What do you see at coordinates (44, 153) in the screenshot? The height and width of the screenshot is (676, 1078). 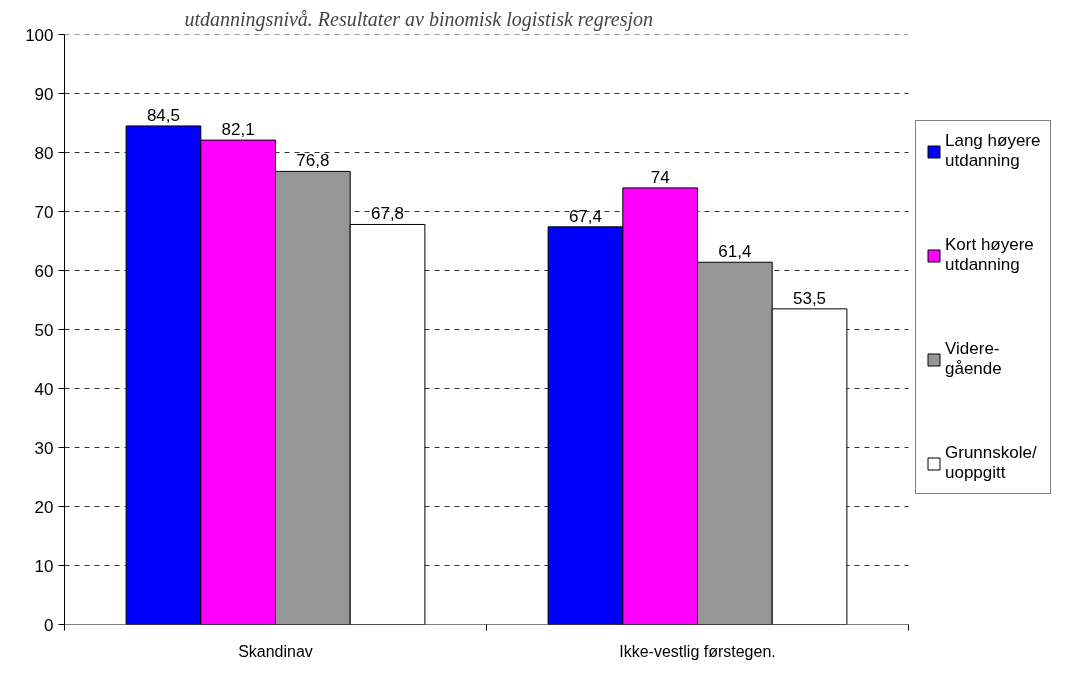 I see `y-tick-label: 80` at bounding box center [44, 153].